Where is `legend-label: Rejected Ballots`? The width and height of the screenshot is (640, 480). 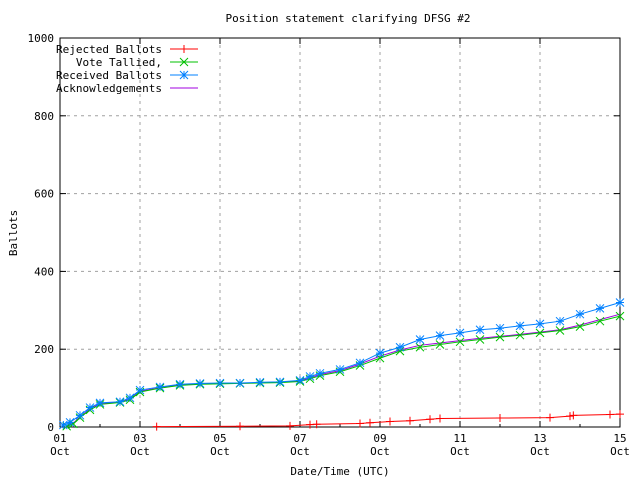 legend-label: Rejected Ballots is located at coordinates (109, 49).